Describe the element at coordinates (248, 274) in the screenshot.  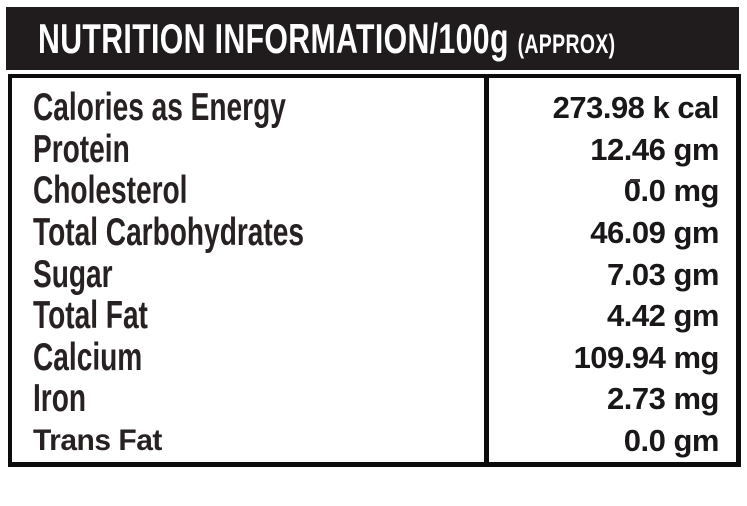
I see `nutrient-label-cell: Sugar` at that location.